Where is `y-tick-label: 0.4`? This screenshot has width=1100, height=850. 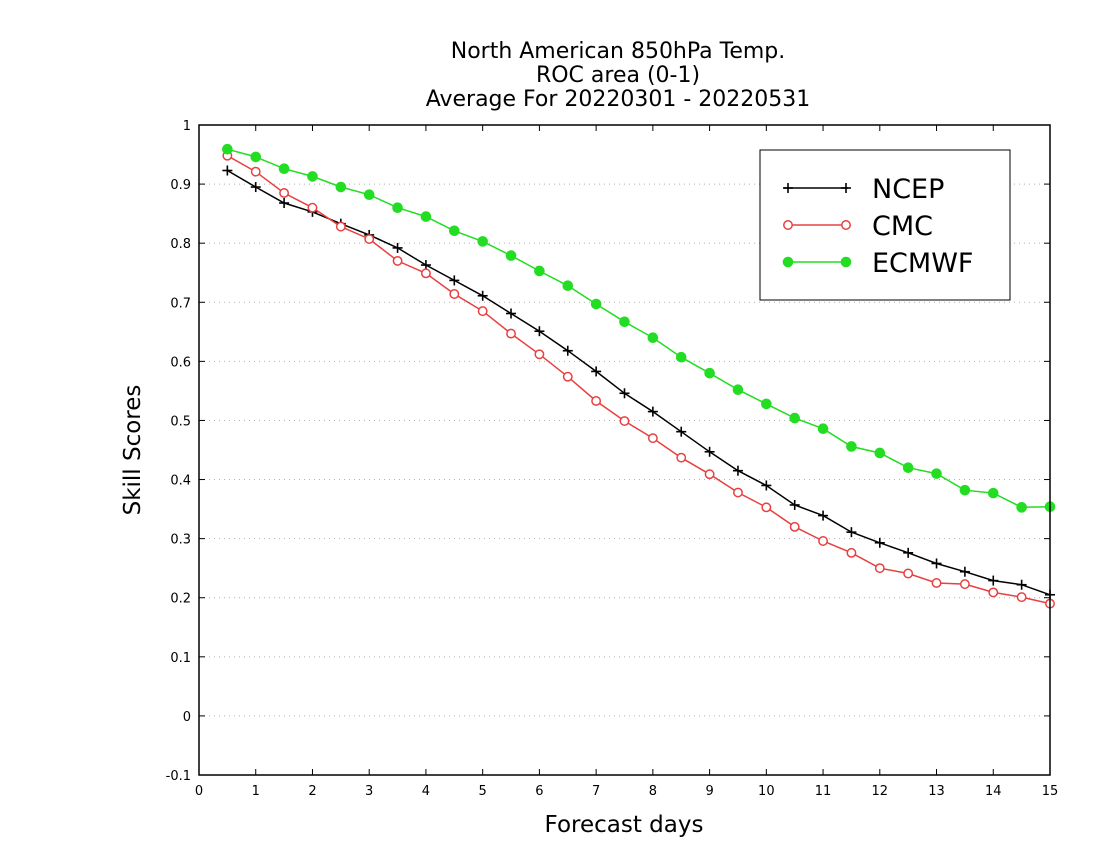
y-tick-label: 0.4 is located at coordinates (180, 481).